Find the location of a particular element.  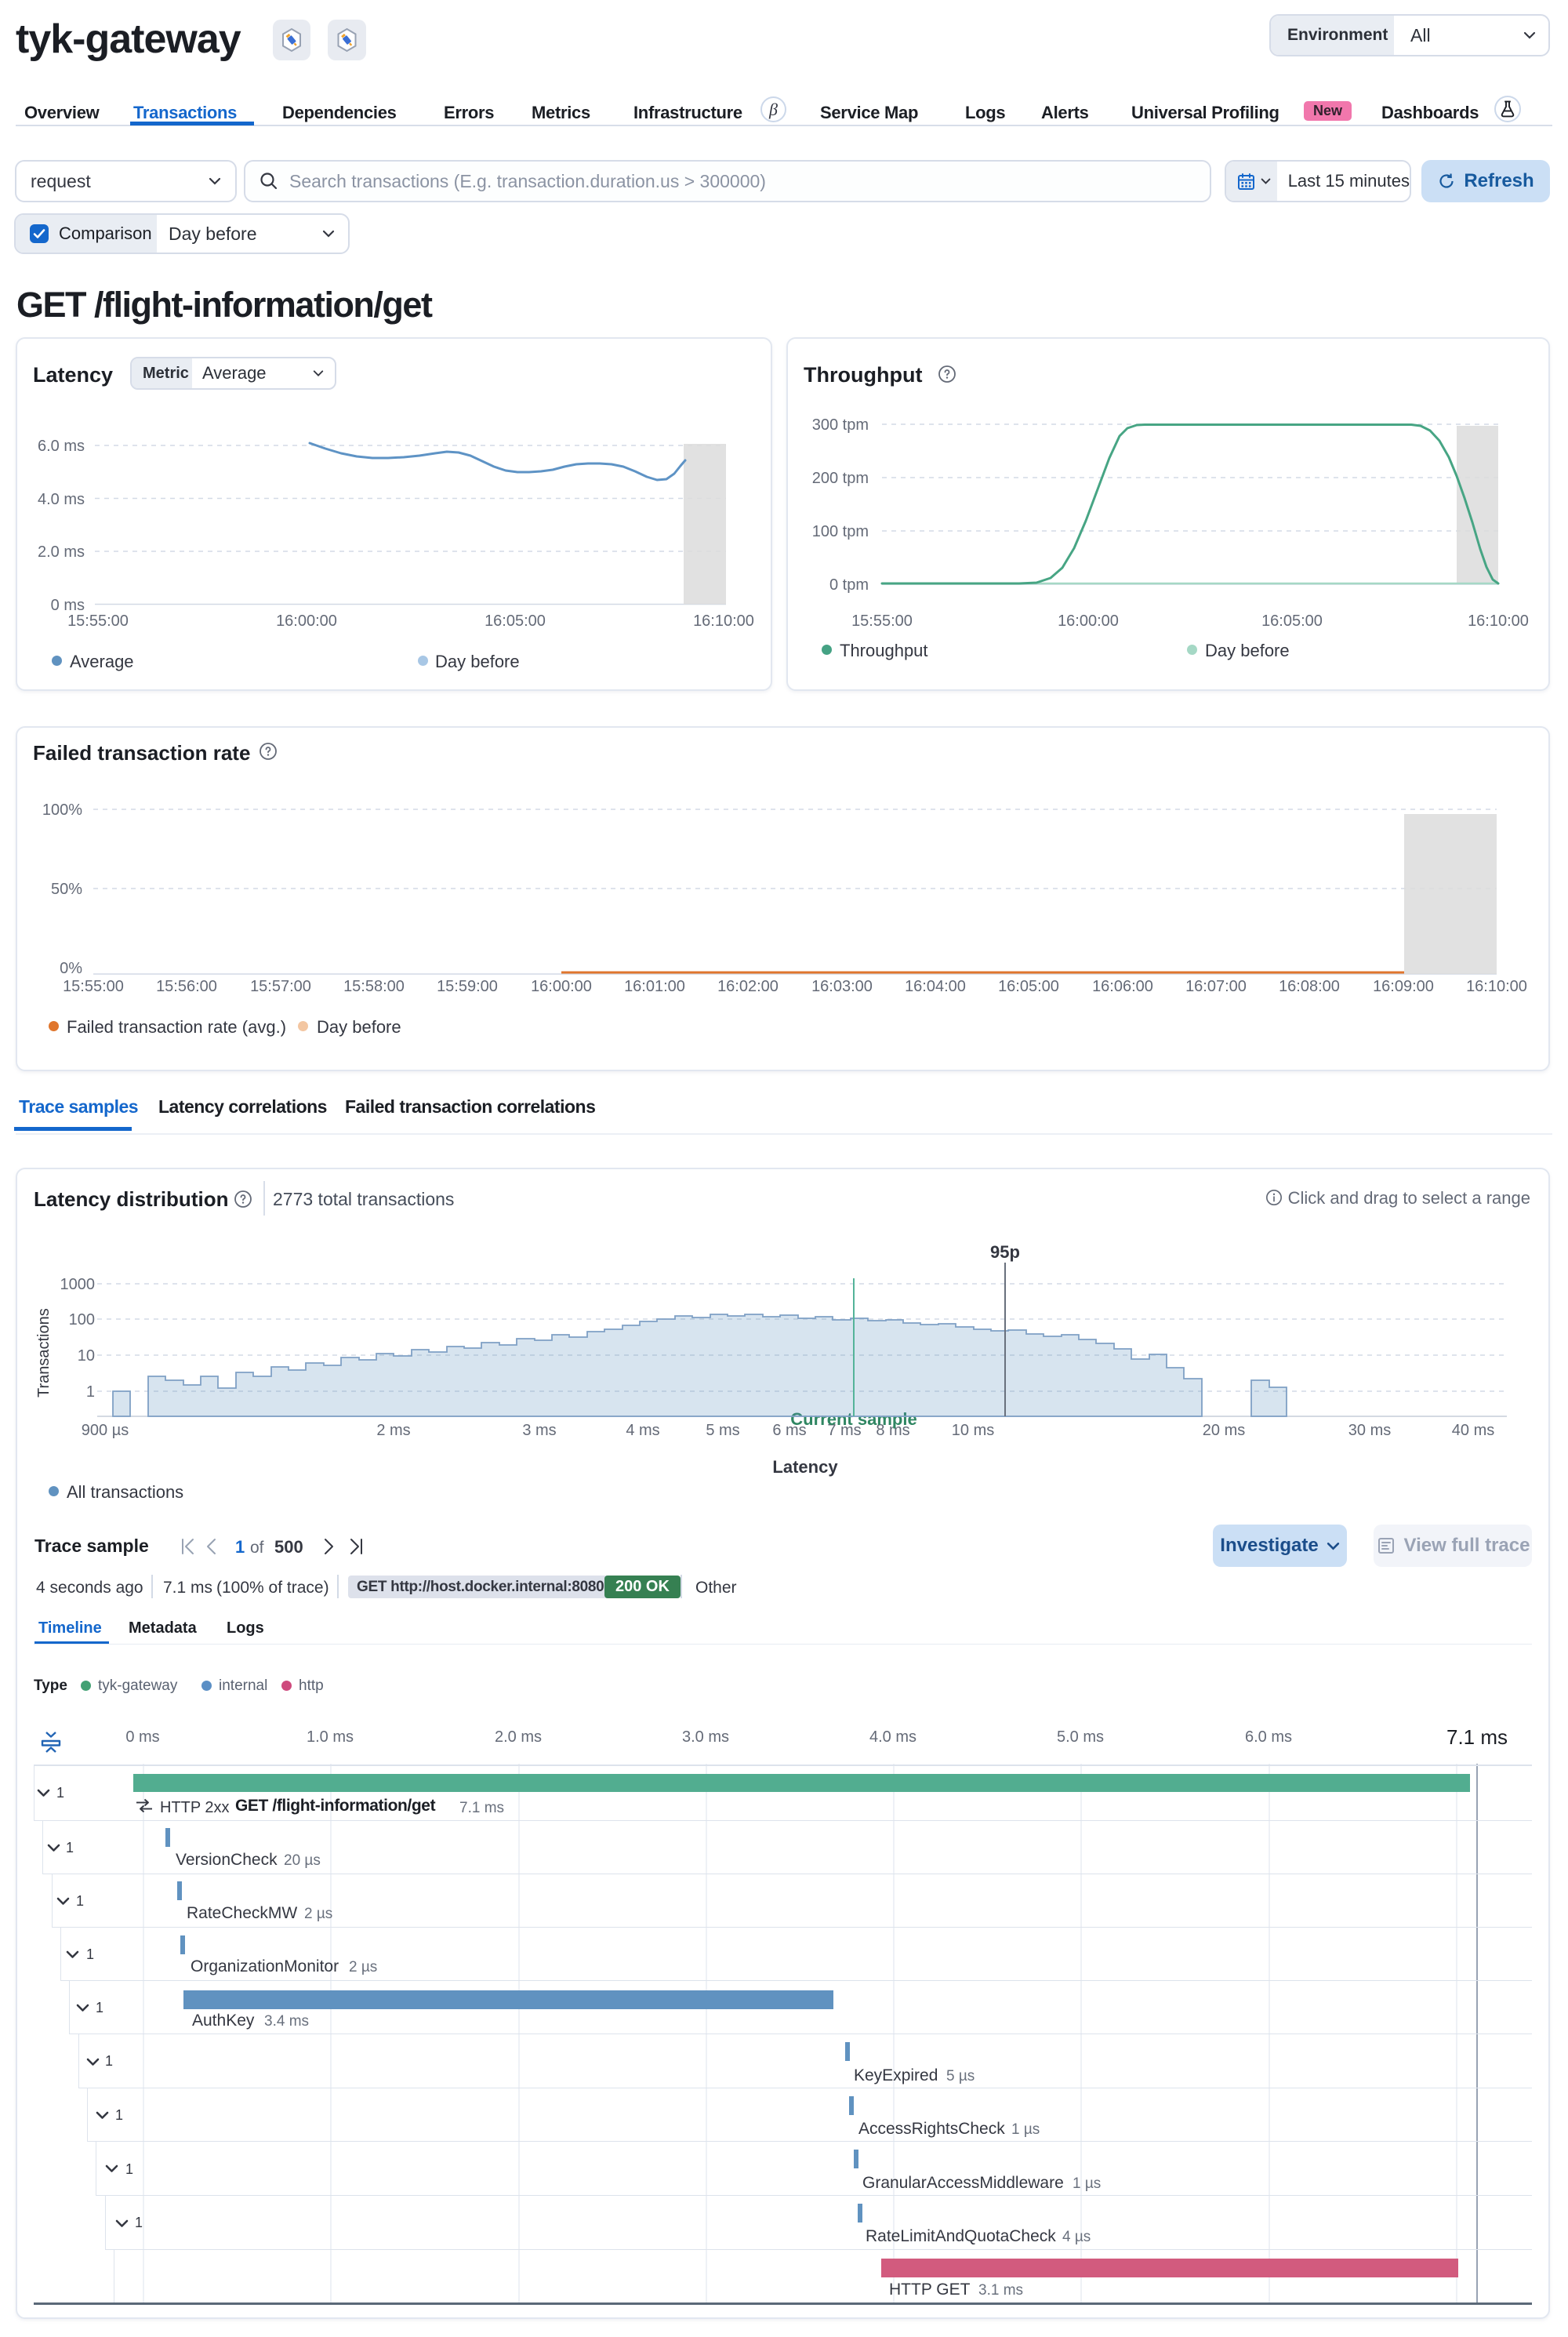

svg-text: 500 is located at coordinates (288, 1547).